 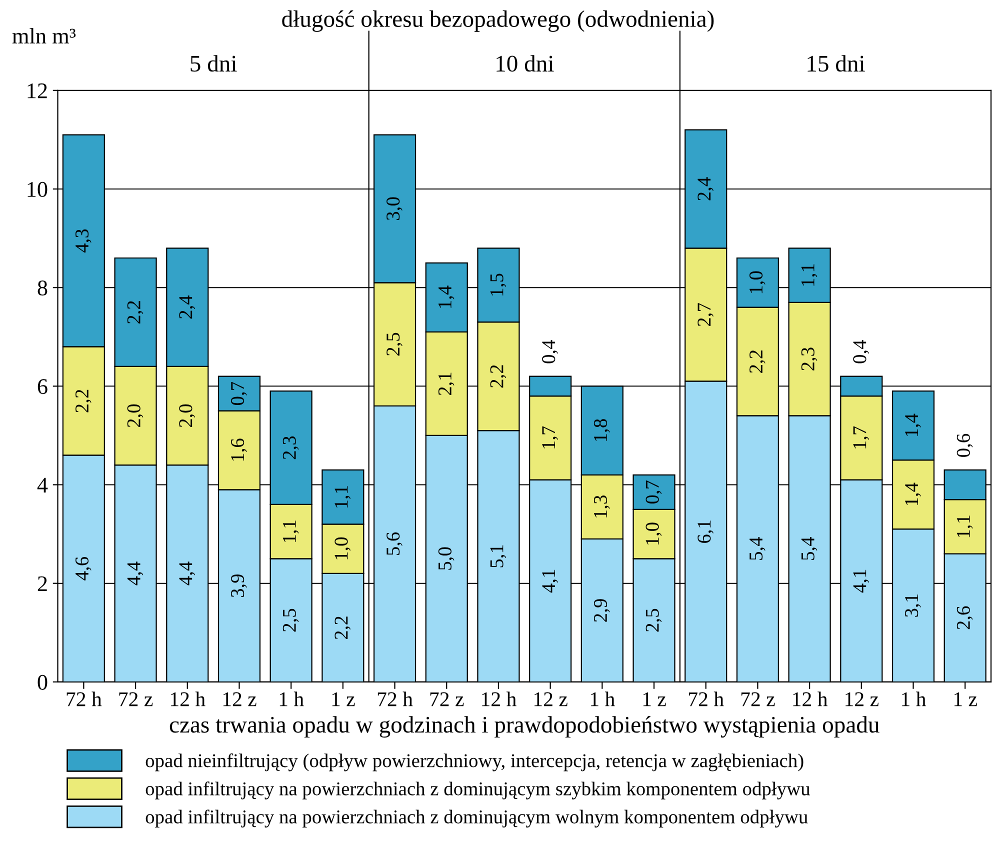 What do you see at coordinates (964, 445) in the screenshot?
I see `data-label: 0,6` at bounding box center [964, 445].